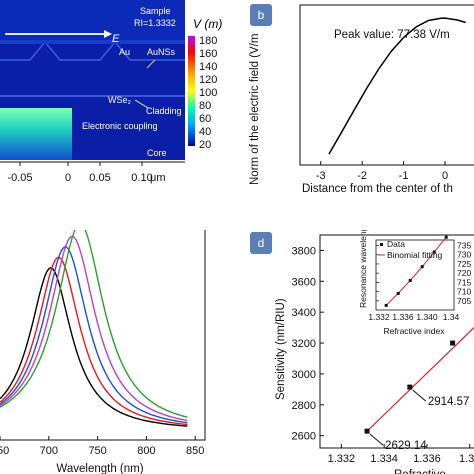  What do you see at coordinates (92, 42) in the screenshot?
I see `au-layer` at bounding box center [92, 42].